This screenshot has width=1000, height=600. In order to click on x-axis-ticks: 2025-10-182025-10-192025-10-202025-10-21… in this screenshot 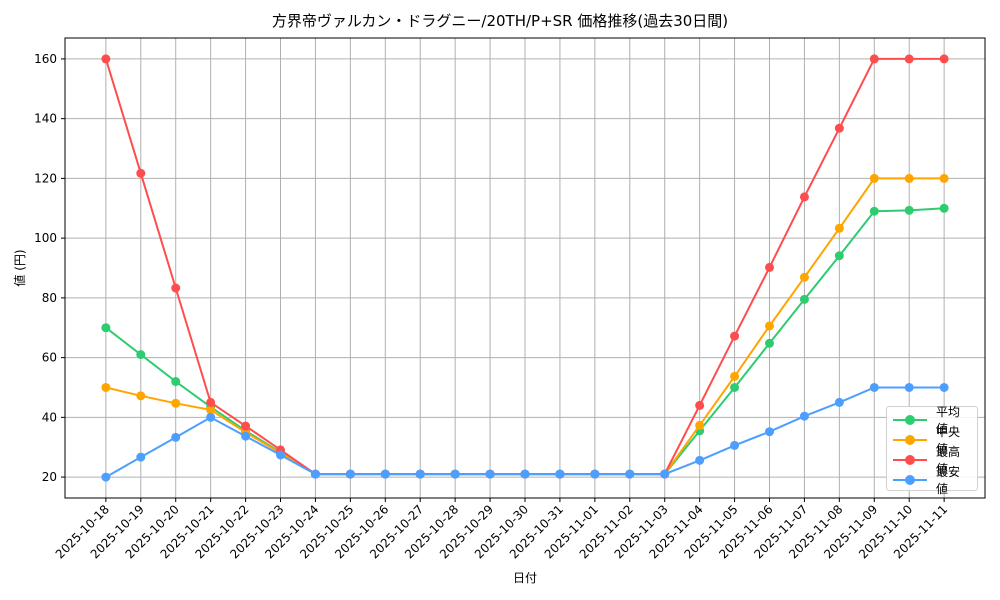, I will do `click(501, 529)`.